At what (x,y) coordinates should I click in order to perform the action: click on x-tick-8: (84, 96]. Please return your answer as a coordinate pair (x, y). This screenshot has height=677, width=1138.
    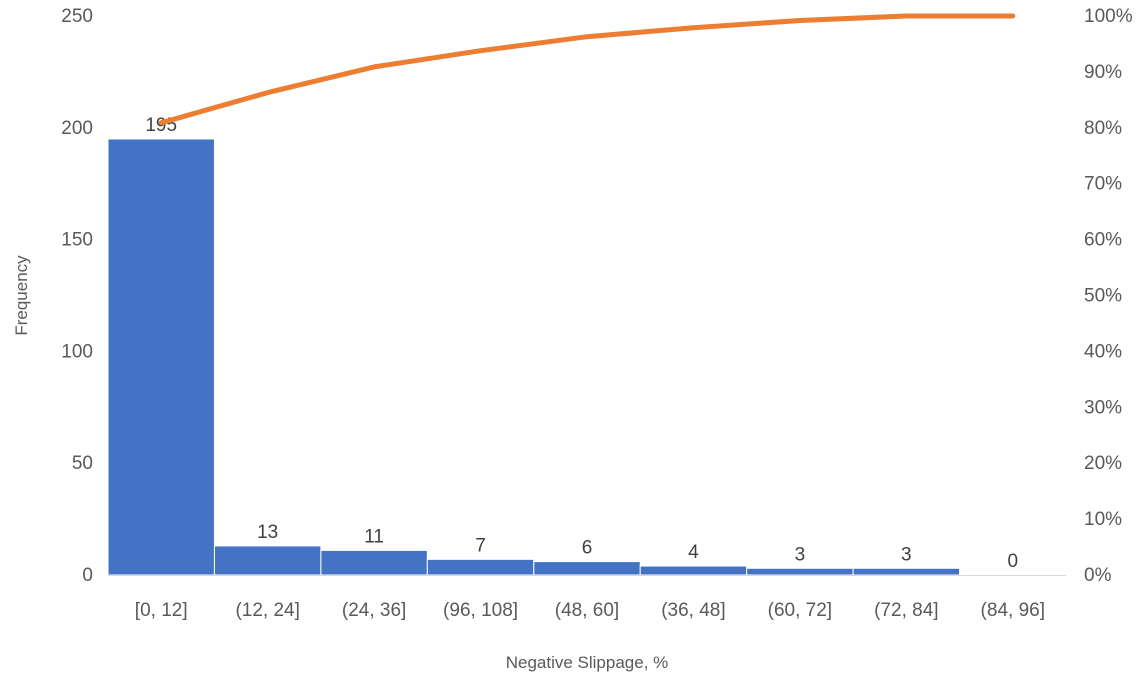
    Looking at the image, I should click on (1013, 610).